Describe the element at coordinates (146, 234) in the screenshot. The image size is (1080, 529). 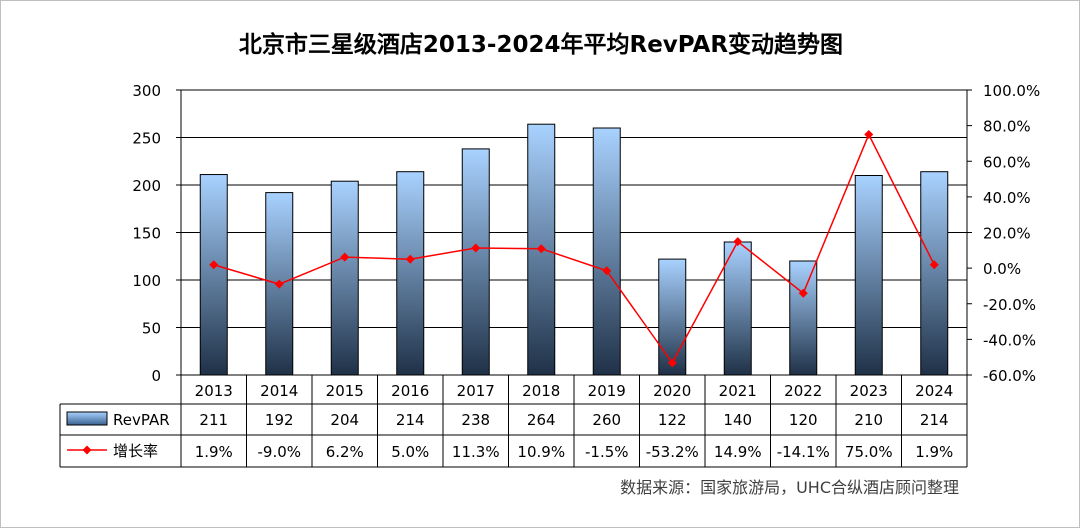
I see `y-left-tick-label: 150` at that location.